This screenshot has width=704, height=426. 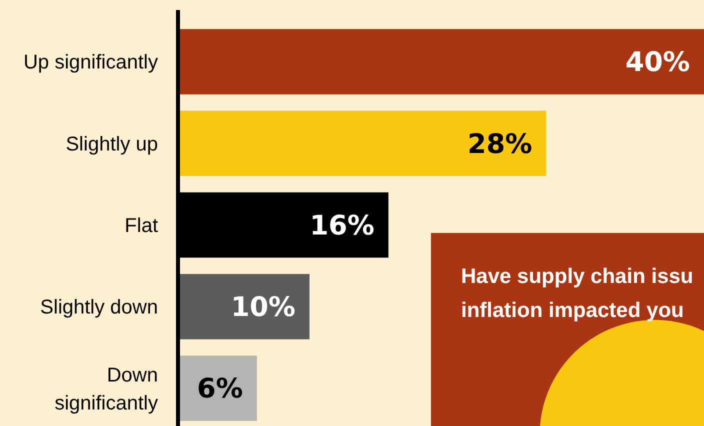 I want to click on data-label: 28%, so click(x=500, y=144).